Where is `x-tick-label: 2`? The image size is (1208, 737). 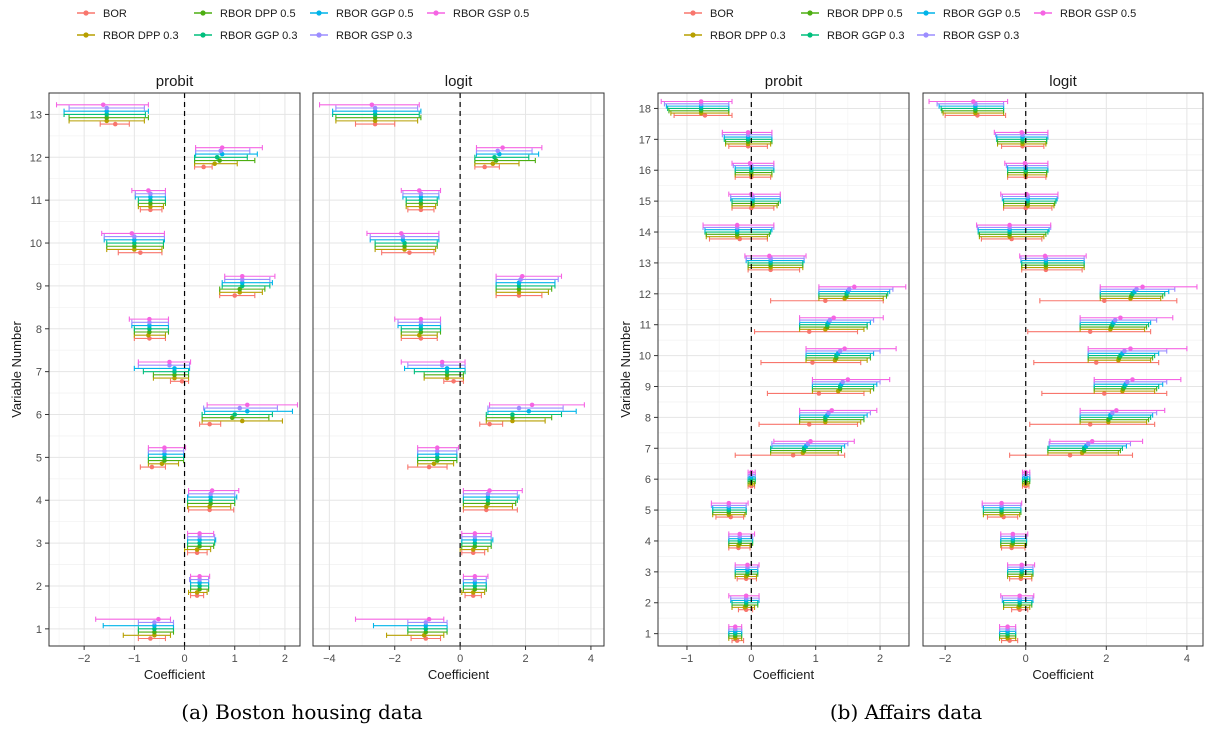 x-tick-label: 2 is located at coordinates (285, 659).